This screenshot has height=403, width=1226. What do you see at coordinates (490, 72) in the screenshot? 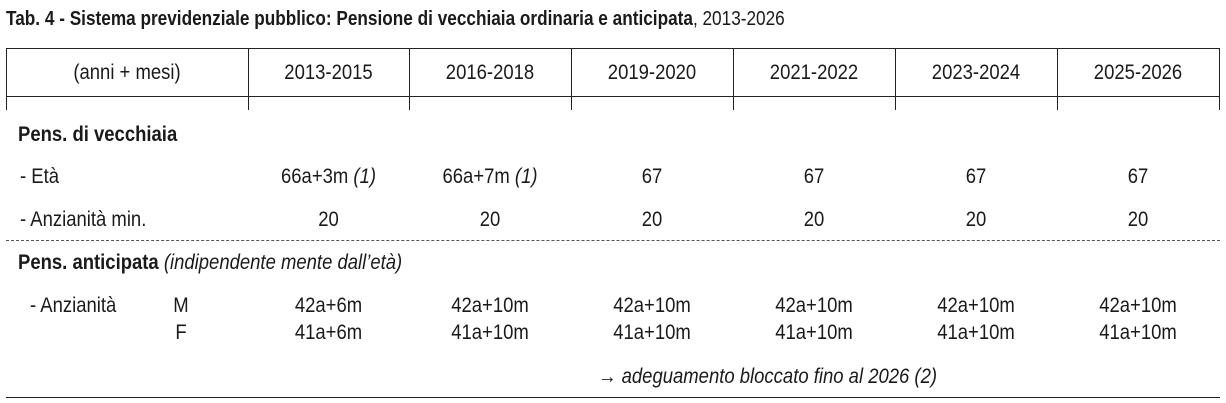
I see `header-period: 2016-2018` at bounding box center [490, 72].